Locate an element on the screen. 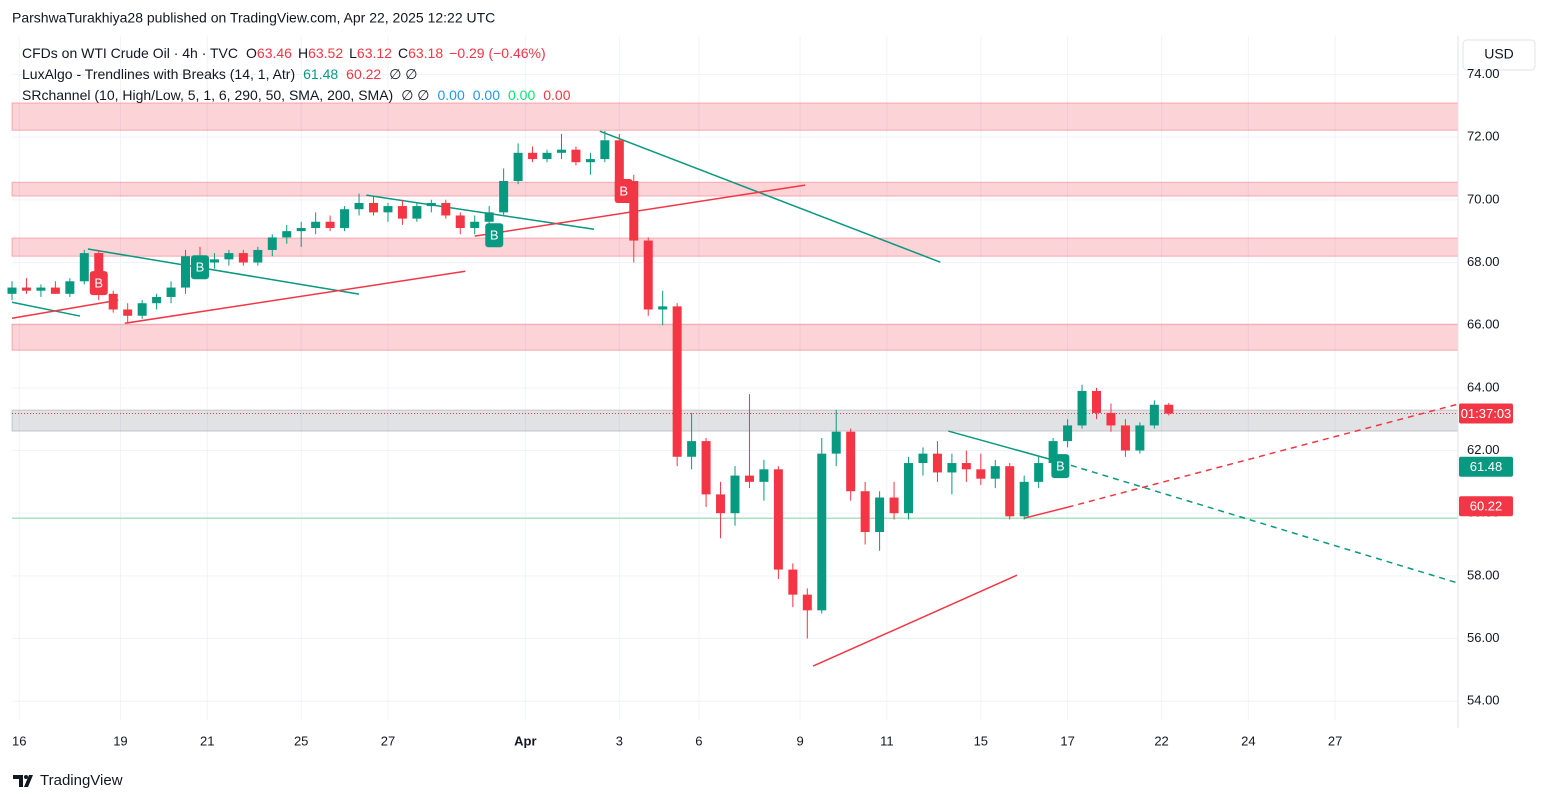 Image resolution: width=1553 pixels, height=803 pixels. y-tick-label: 68.00 is located at coordinates (1483, 261).